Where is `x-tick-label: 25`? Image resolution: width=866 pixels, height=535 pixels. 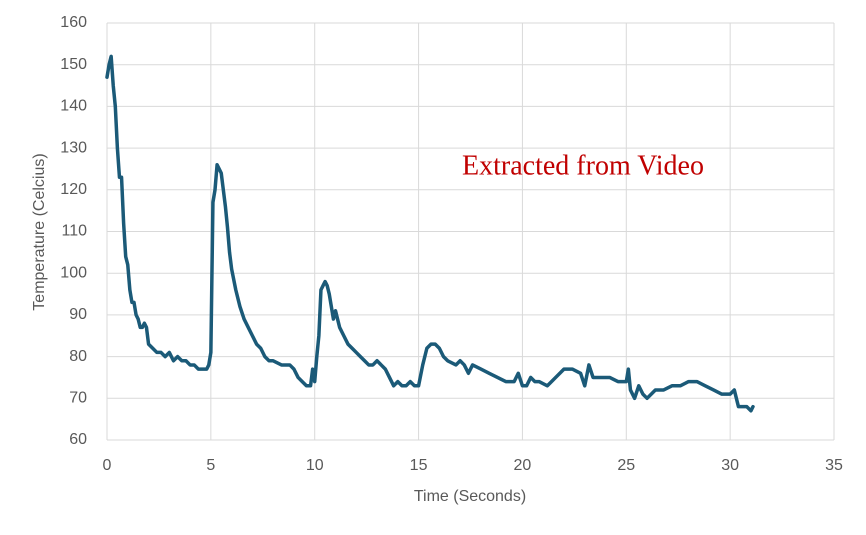 x-tick-label: 25 is located at coordinates (626, 465).